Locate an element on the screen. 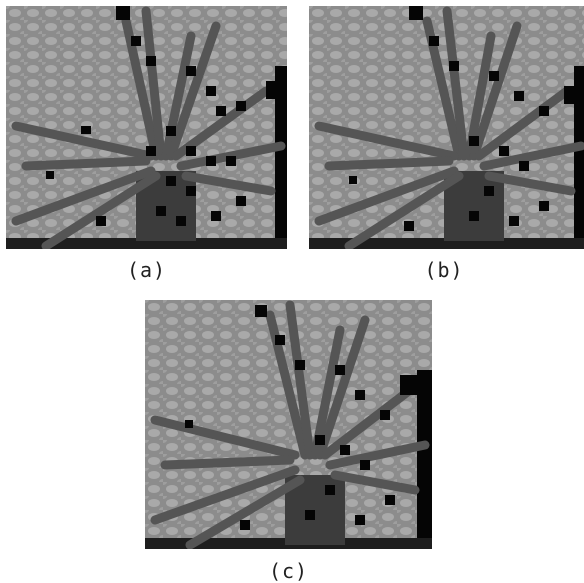 The width and height of the screenshot is (584, 583). caption-a: (a) is located at coordinates (146, 270).